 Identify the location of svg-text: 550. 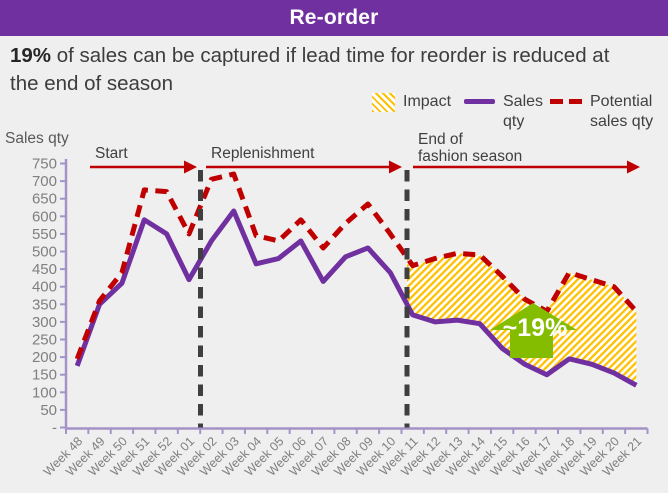
(44, 234).